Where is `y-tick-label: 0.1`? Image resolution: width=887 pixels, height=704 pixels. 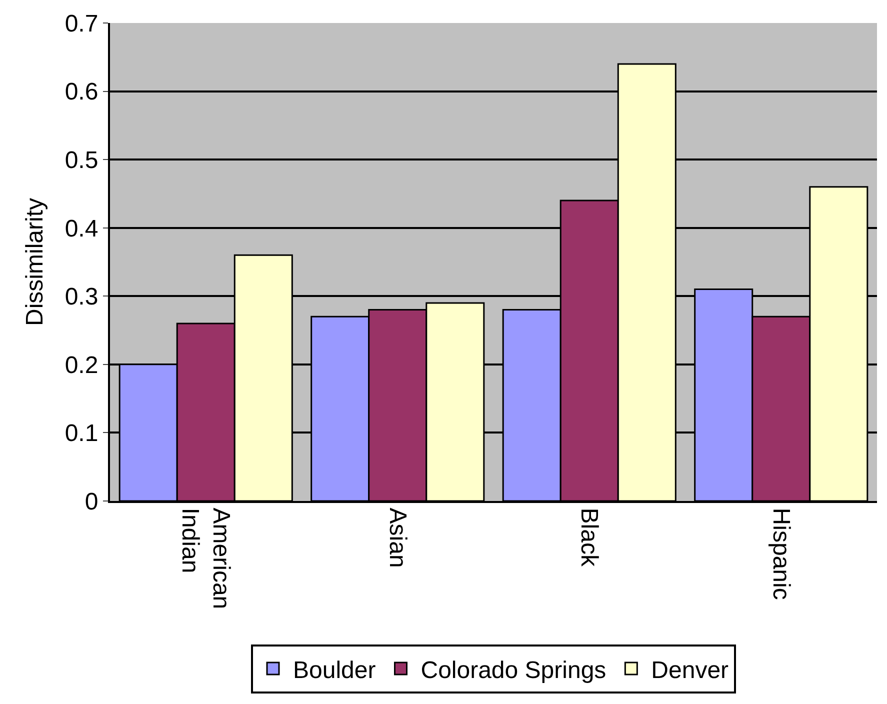
y-tick-label: 0.1 is located at coordinates (81, 434).